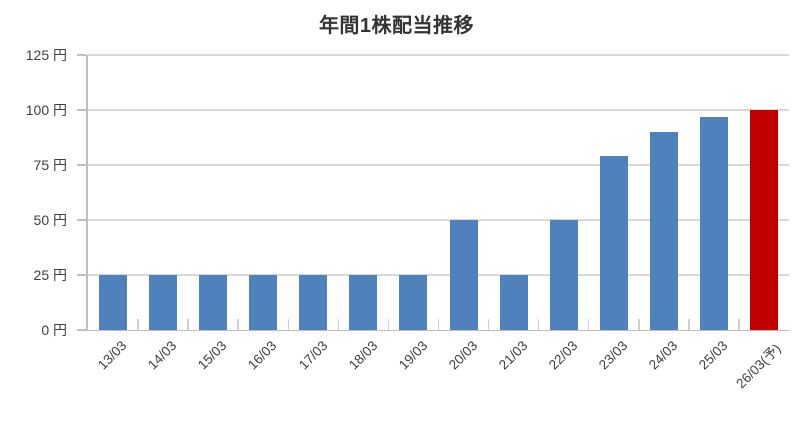 The image size is (793, 429). Describe the element at coordinates (87, 193) in the screenshot. I see `y-axis-line` at that location.